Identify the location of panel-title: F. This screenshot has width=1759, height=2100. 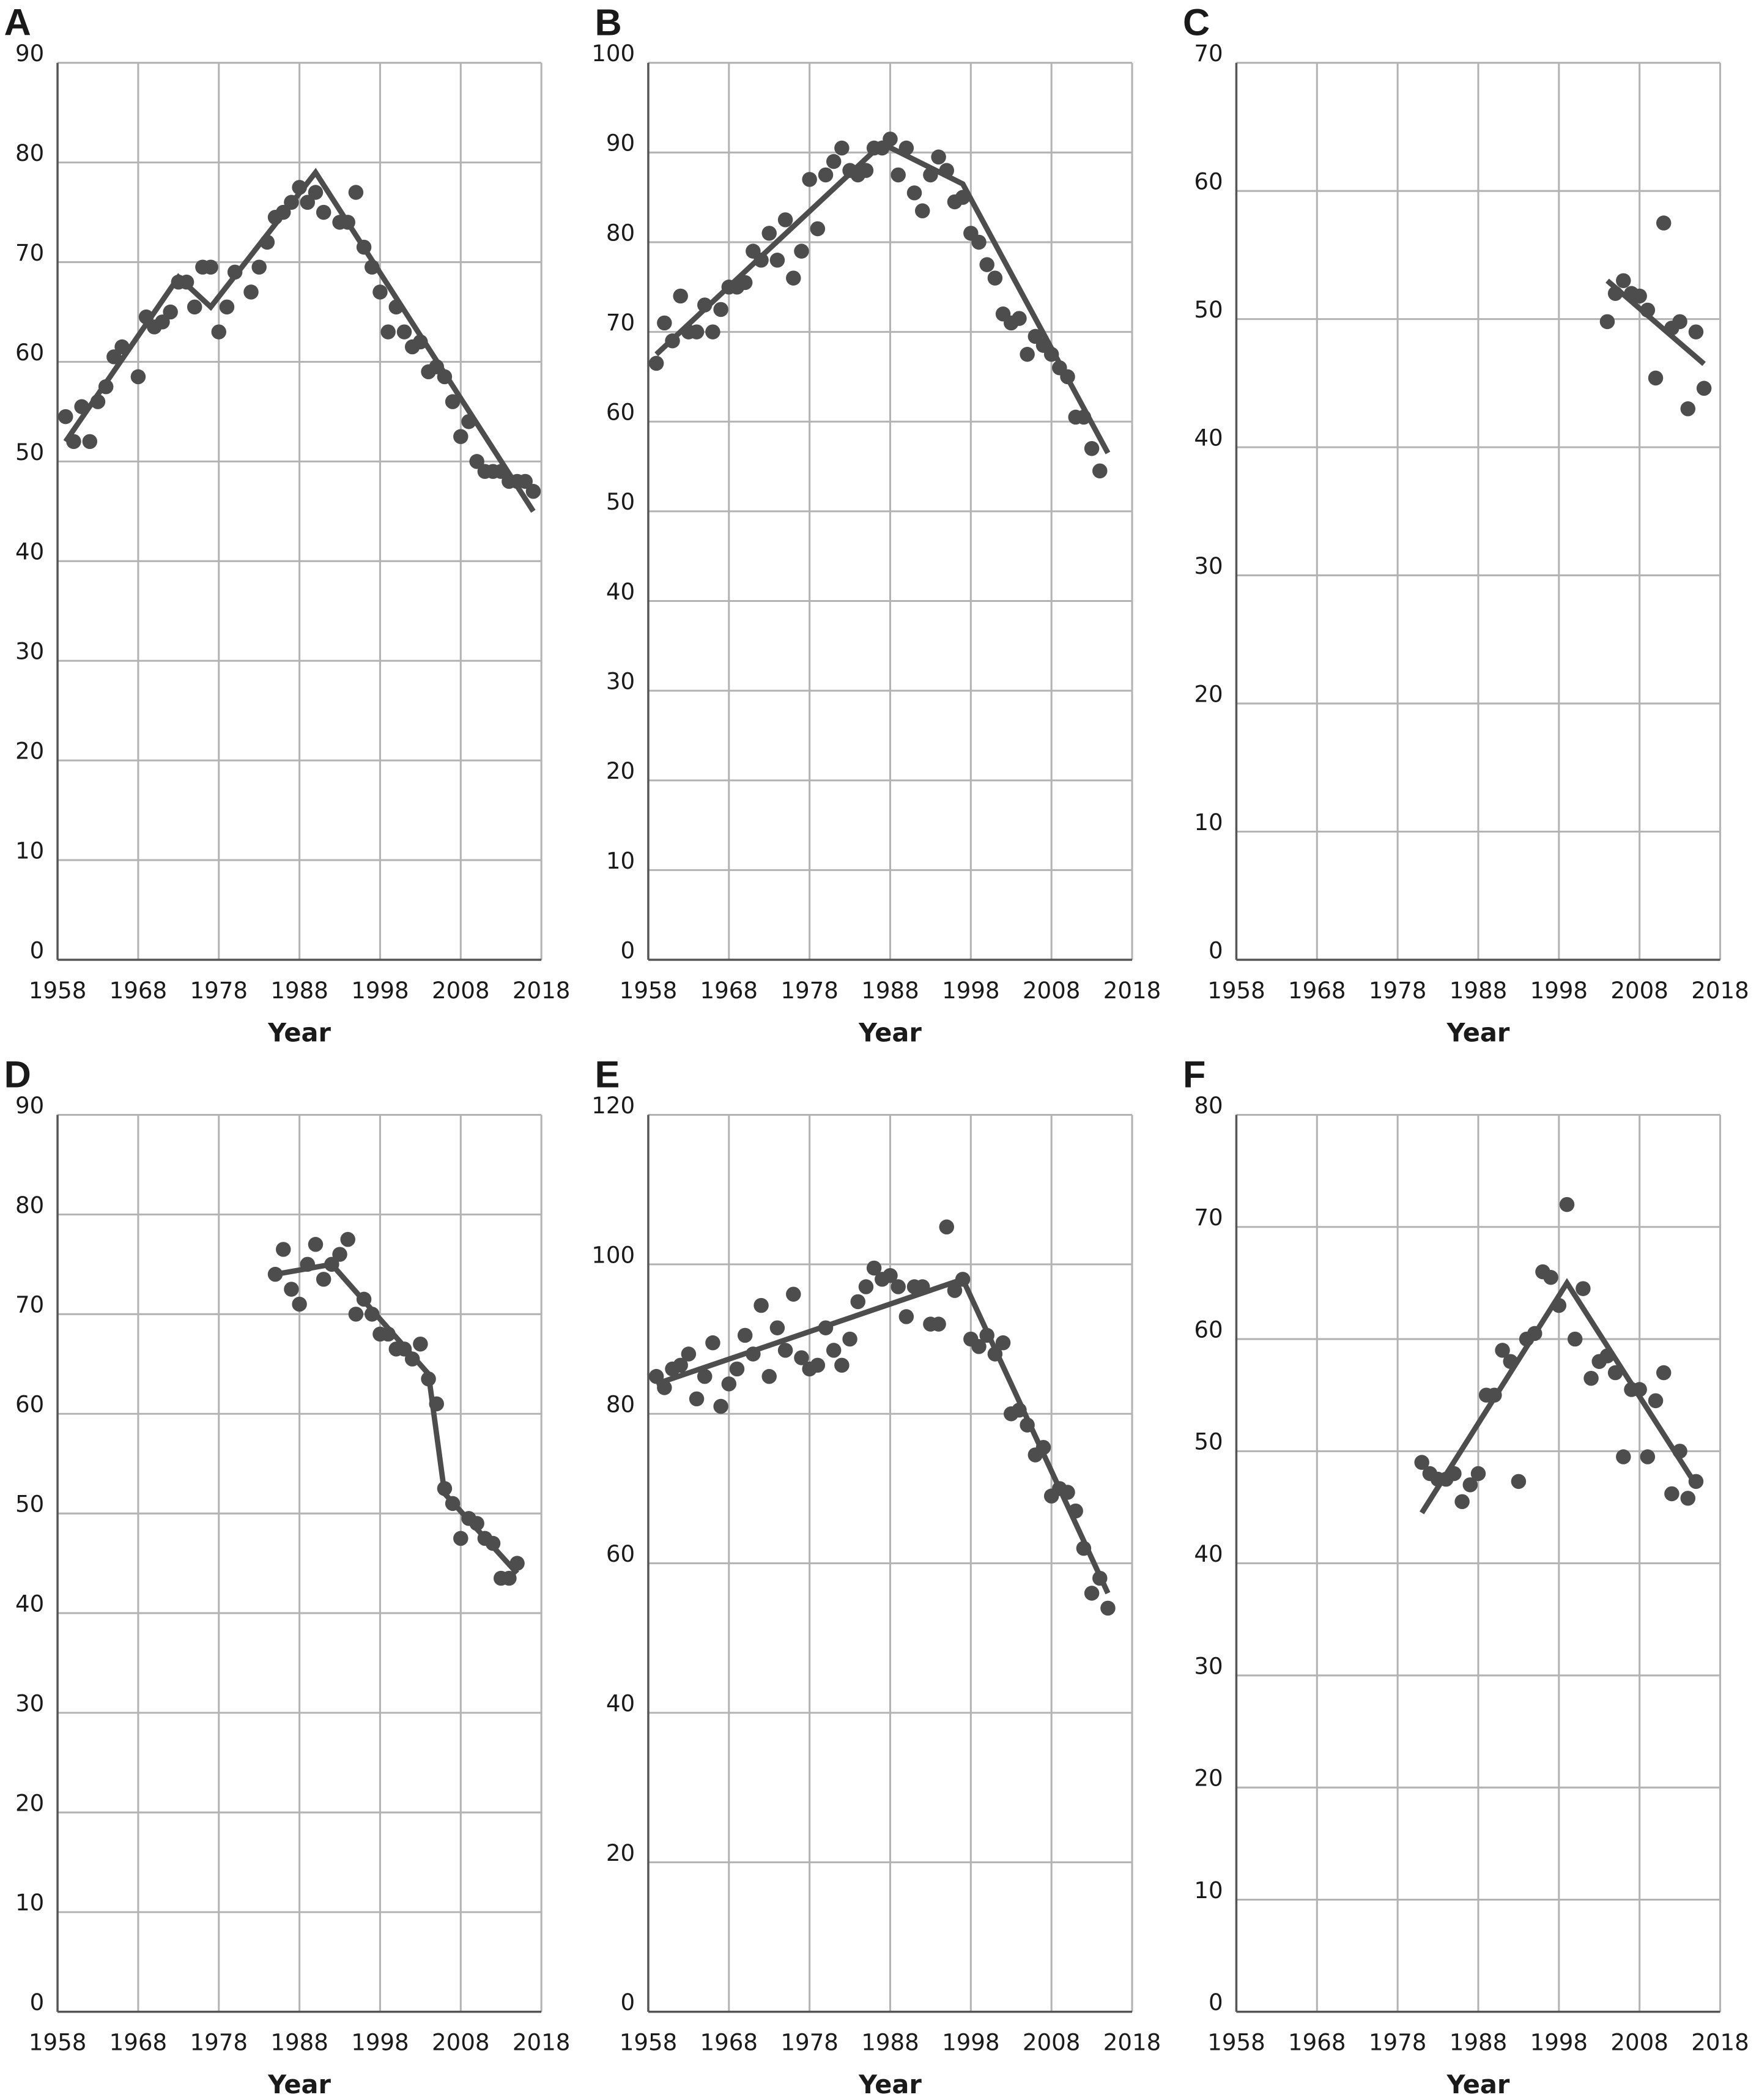
(1194, 1074).